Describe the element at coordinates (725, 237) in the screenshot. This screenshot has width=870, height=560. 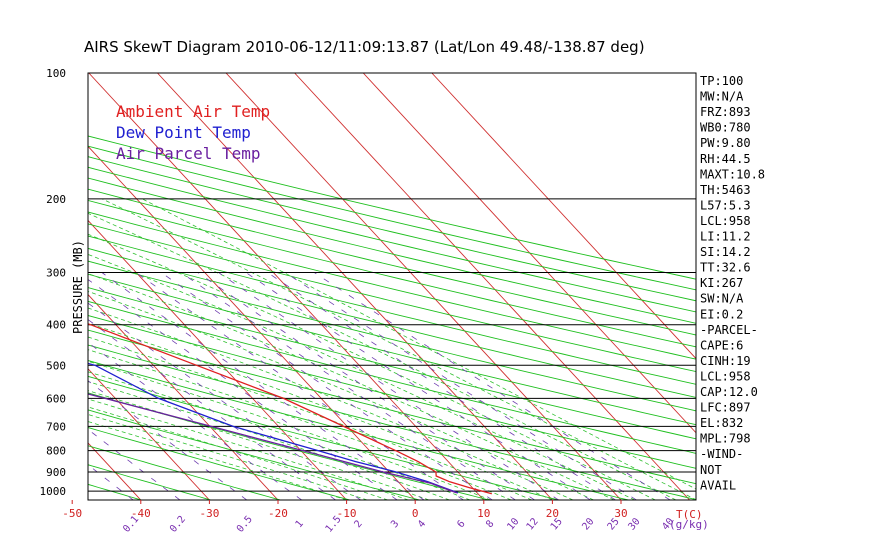
I see `index-li-11-2: LI:11.2` at that location.